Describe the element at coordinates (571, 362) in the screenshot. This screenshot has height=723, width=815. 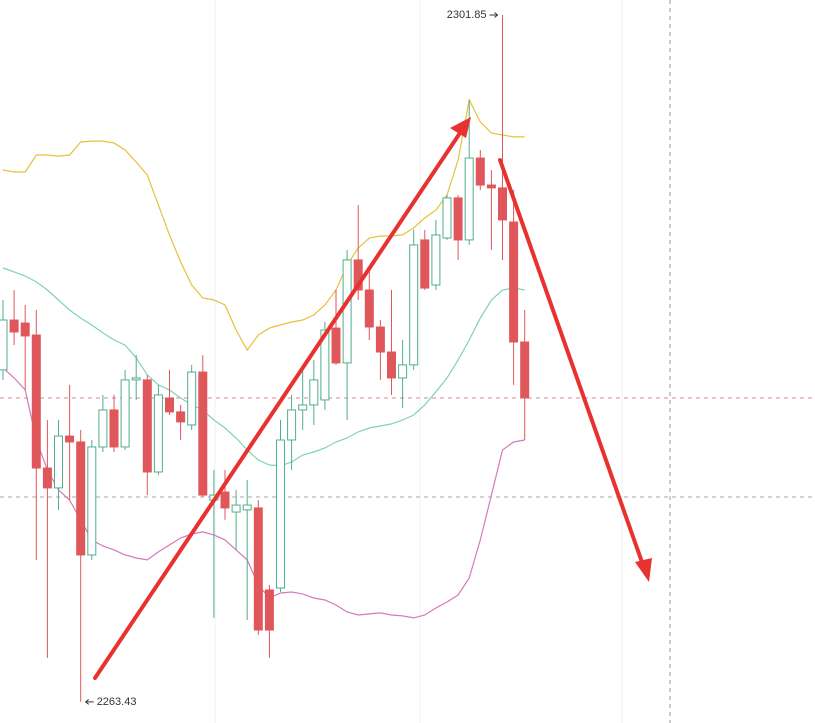
I see `trend-arrow-down` at that location.